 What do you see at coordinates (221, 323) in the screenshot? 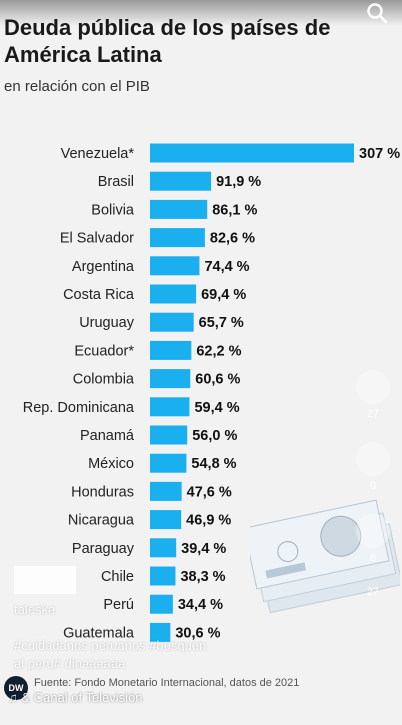
I see `value-label-6: 65,7 %` at bounding box center [221, 323].